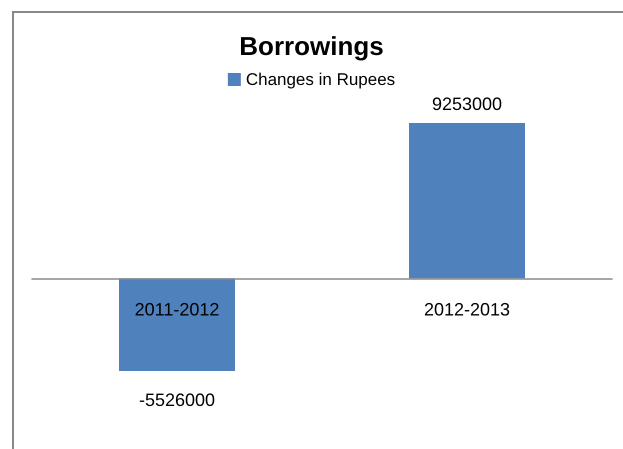 This screenshot has width=623, height=449. What do you see at coordinates (177, 309) in the screenshot?
I see `x-tick-label: 2011-2012` at bounding box center [177, 309].